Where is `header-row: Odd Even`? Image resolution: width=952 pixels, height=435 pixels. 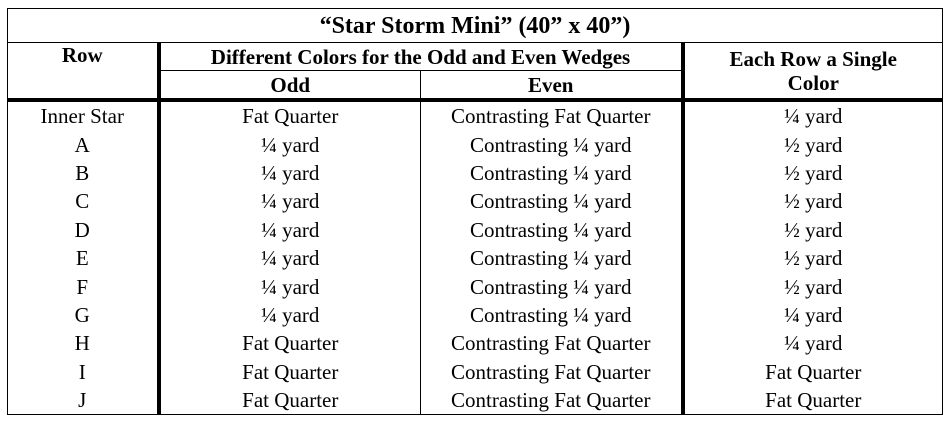 header-row: Odd Even is located at coordinates (475, 86).